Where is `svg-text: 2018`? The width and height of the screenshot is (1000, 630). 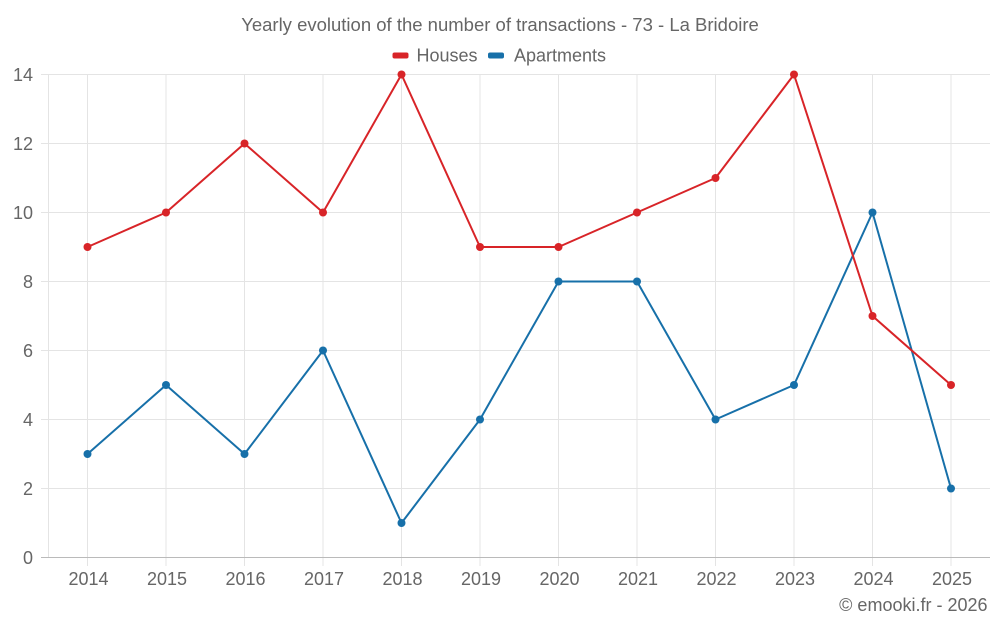 svg-text: 2018 is located at coordinates (402, 579).